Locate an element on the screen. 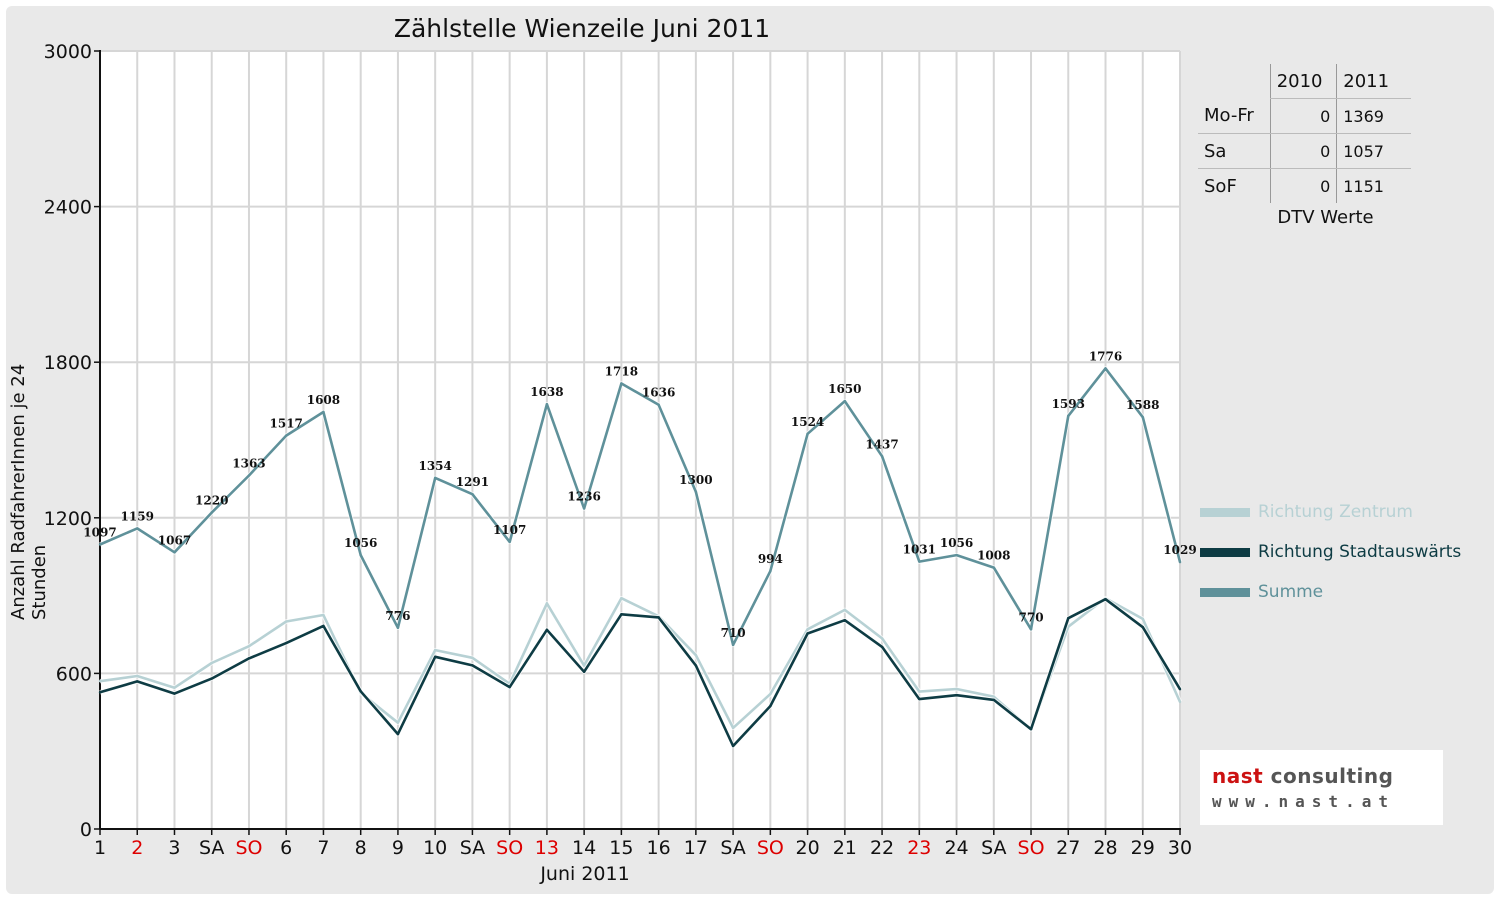 This screenshot has width=1500, height=900. data-label: 1363 is located at coordinates (248, 464).